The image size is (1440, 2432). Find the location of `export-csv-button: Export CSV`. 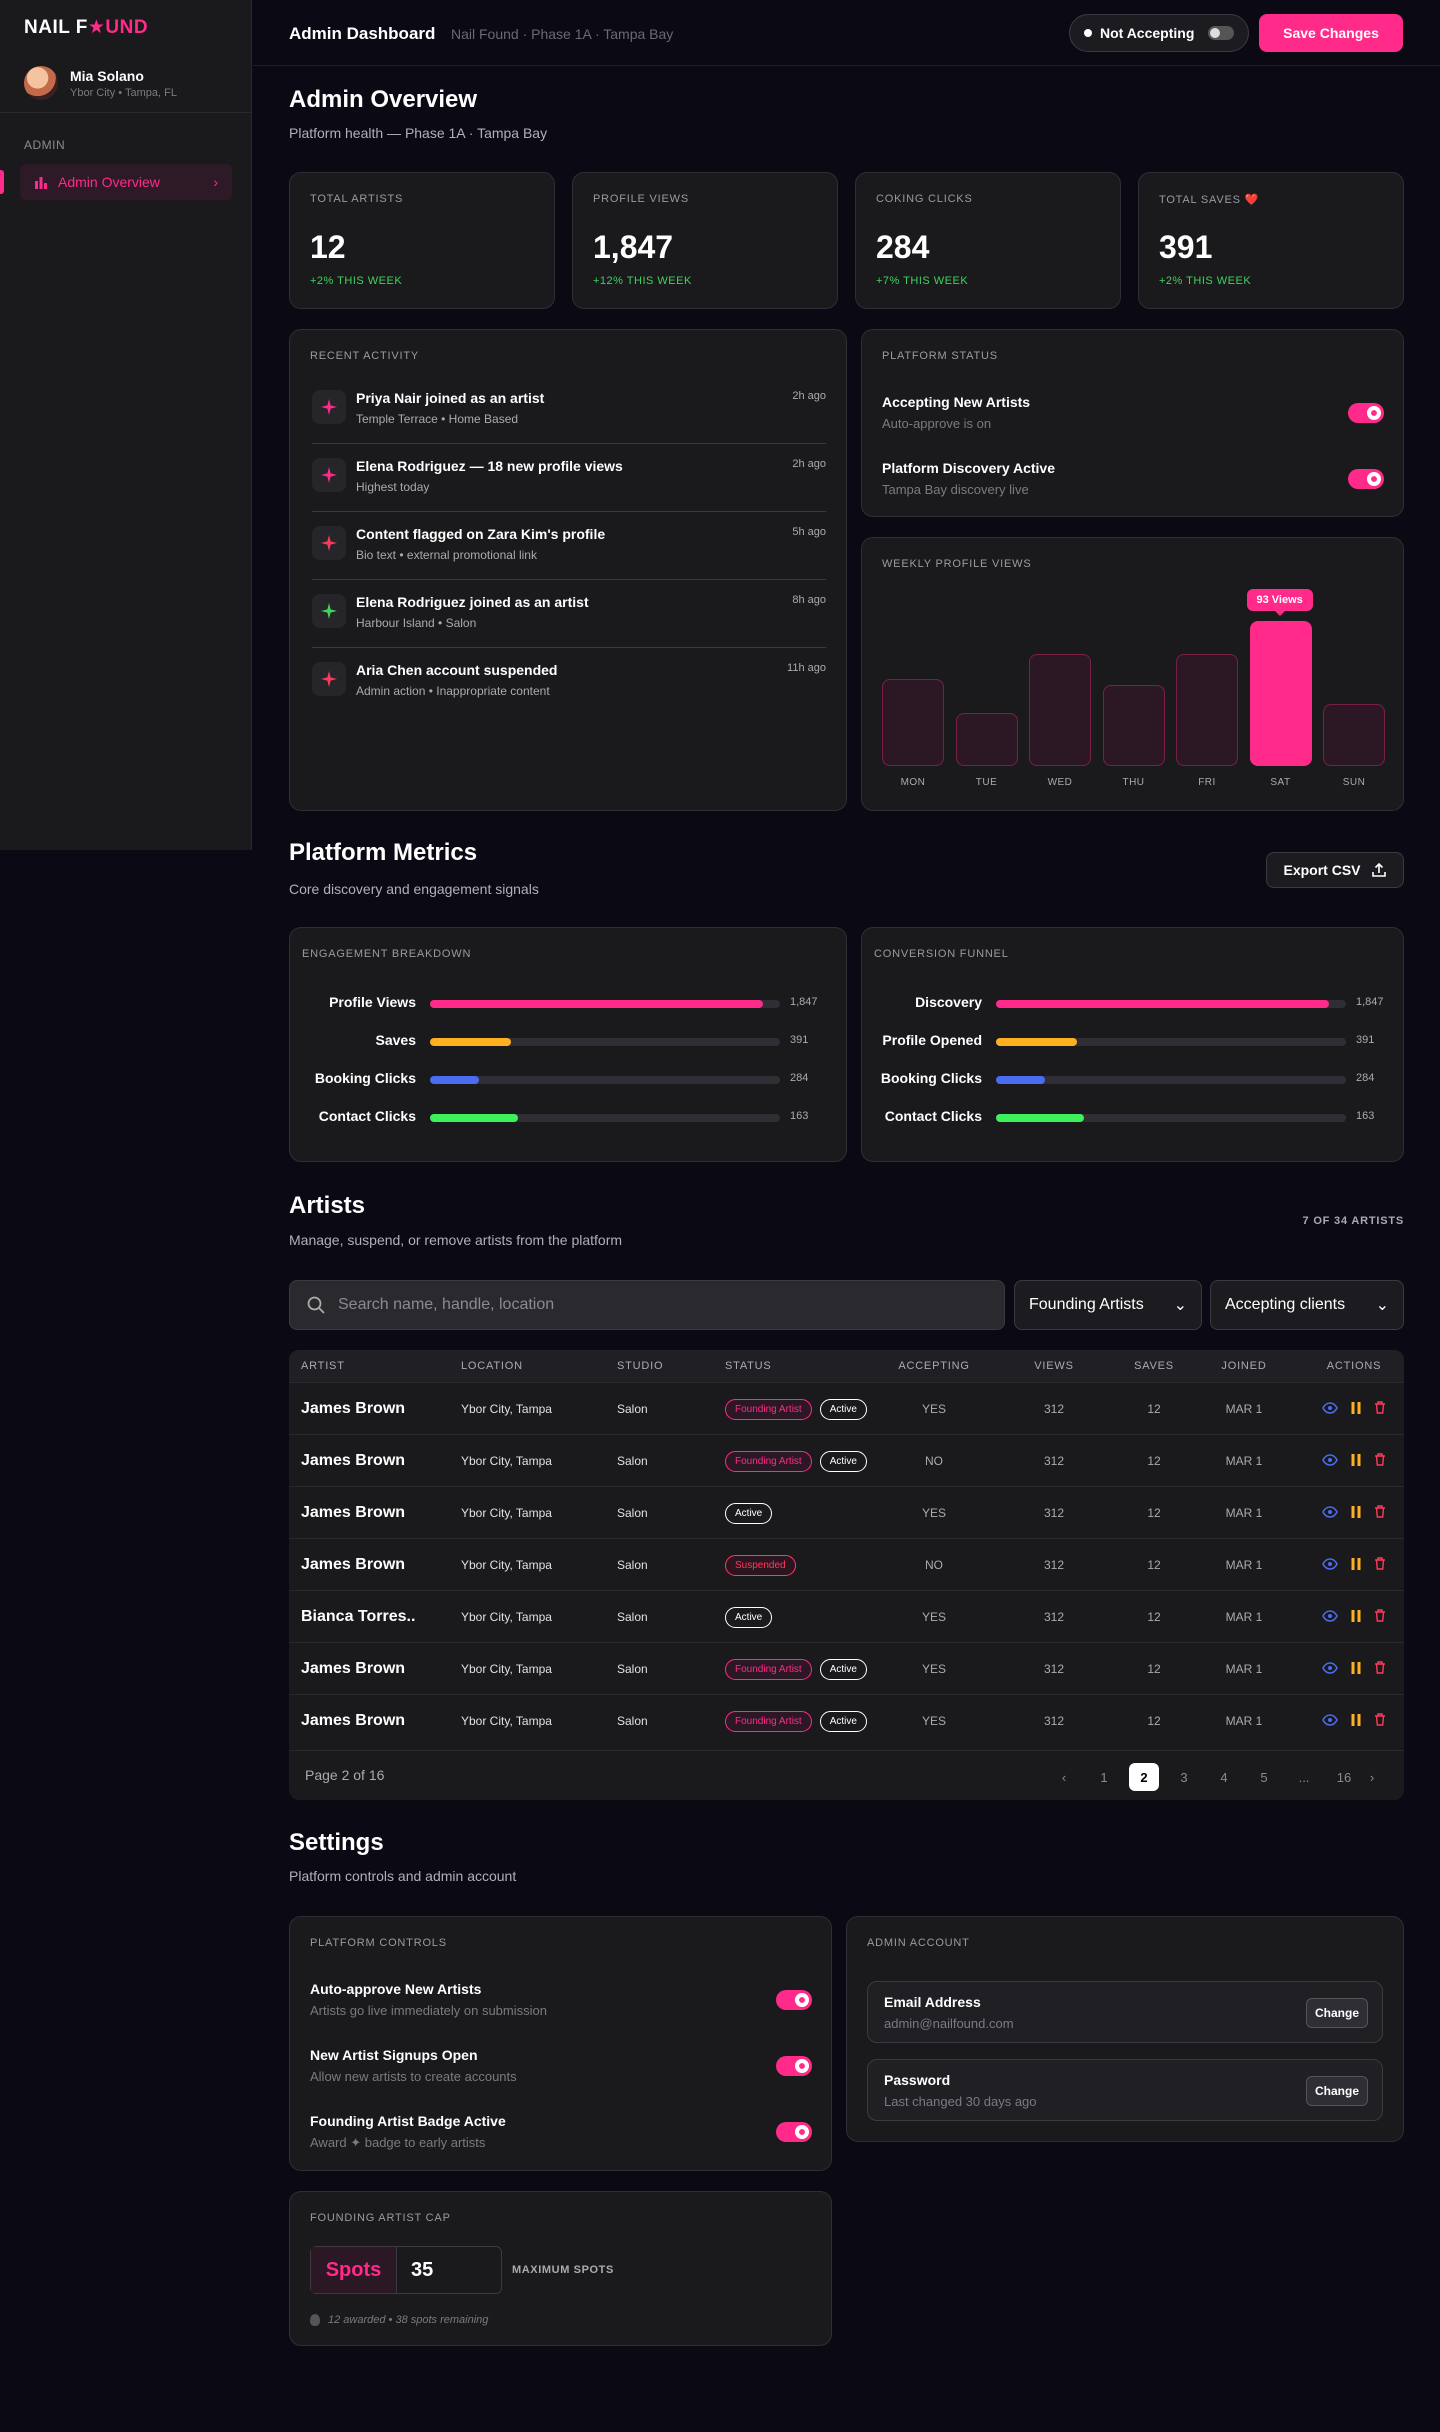

export-csv-button: Export CSV is located at coordinates (1335, 870).